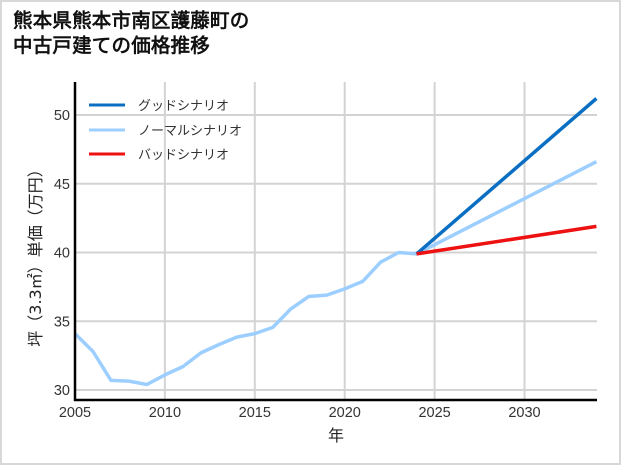 The width and height of the screenshot is (621, 465). What do you see at coordinates (35, 253) in the screenshot?
I see `y-axis-label: 坪（3.3㎡）単価（万円）` at bounding box center [35, 253].